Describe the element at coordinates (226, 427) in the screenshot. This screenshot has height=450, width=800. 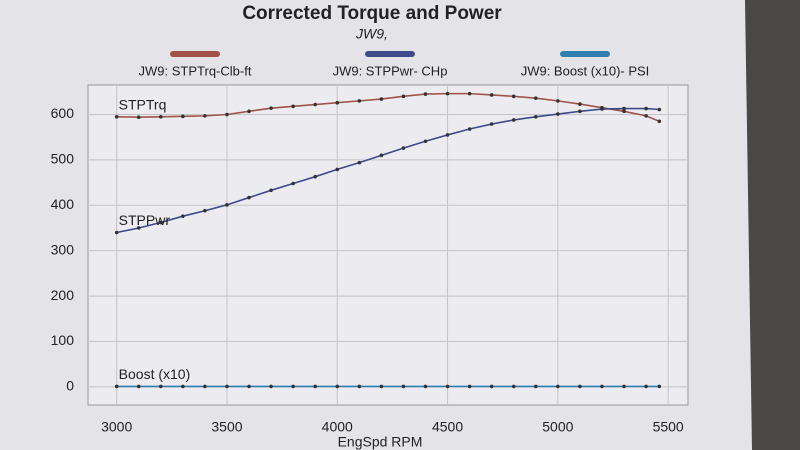
I see `x-tick-label: 3500` at that location.